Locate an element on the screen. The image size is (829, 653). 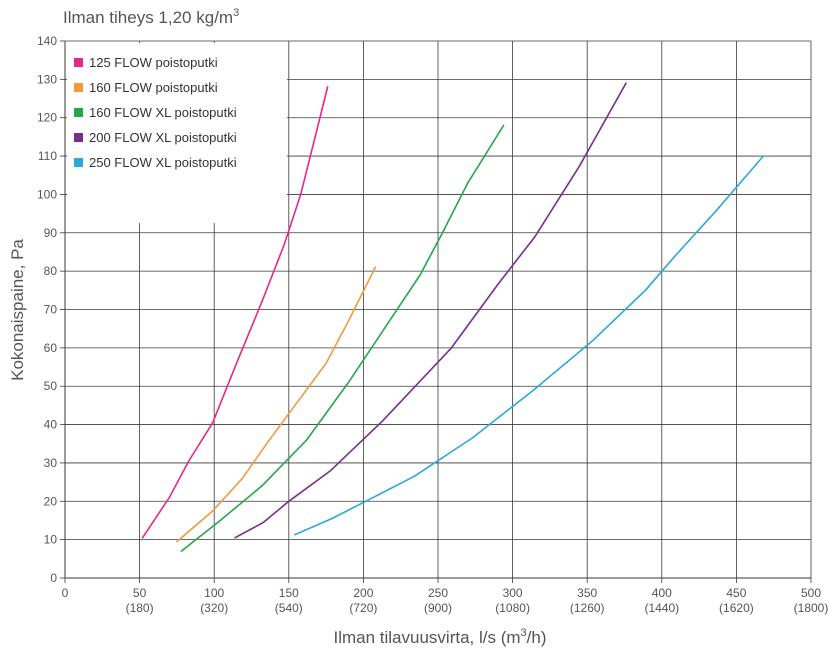
x-tick-label: 300 is located at coordinates (513, 593).